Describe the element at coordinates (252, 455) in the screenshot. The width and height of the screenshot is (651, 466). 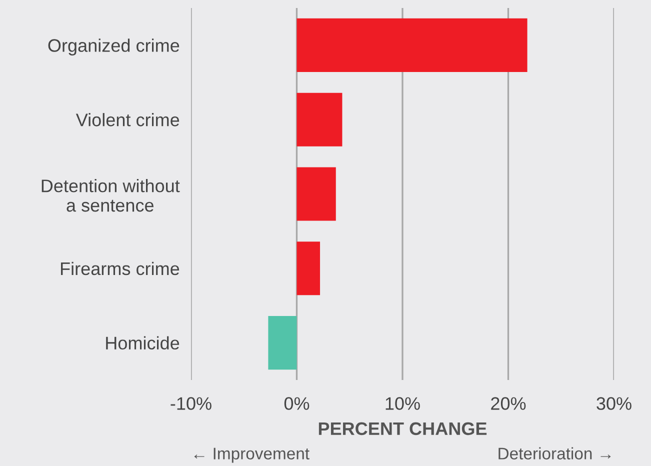
I see `text: ← Improvement` at that location.